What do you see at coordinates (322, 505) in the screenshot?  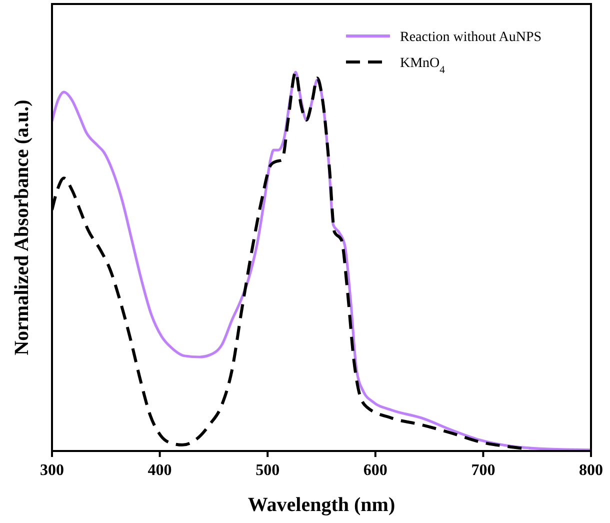 I see `x-axis-title: Wavelength (nm)` at bounding box center [322, 505].